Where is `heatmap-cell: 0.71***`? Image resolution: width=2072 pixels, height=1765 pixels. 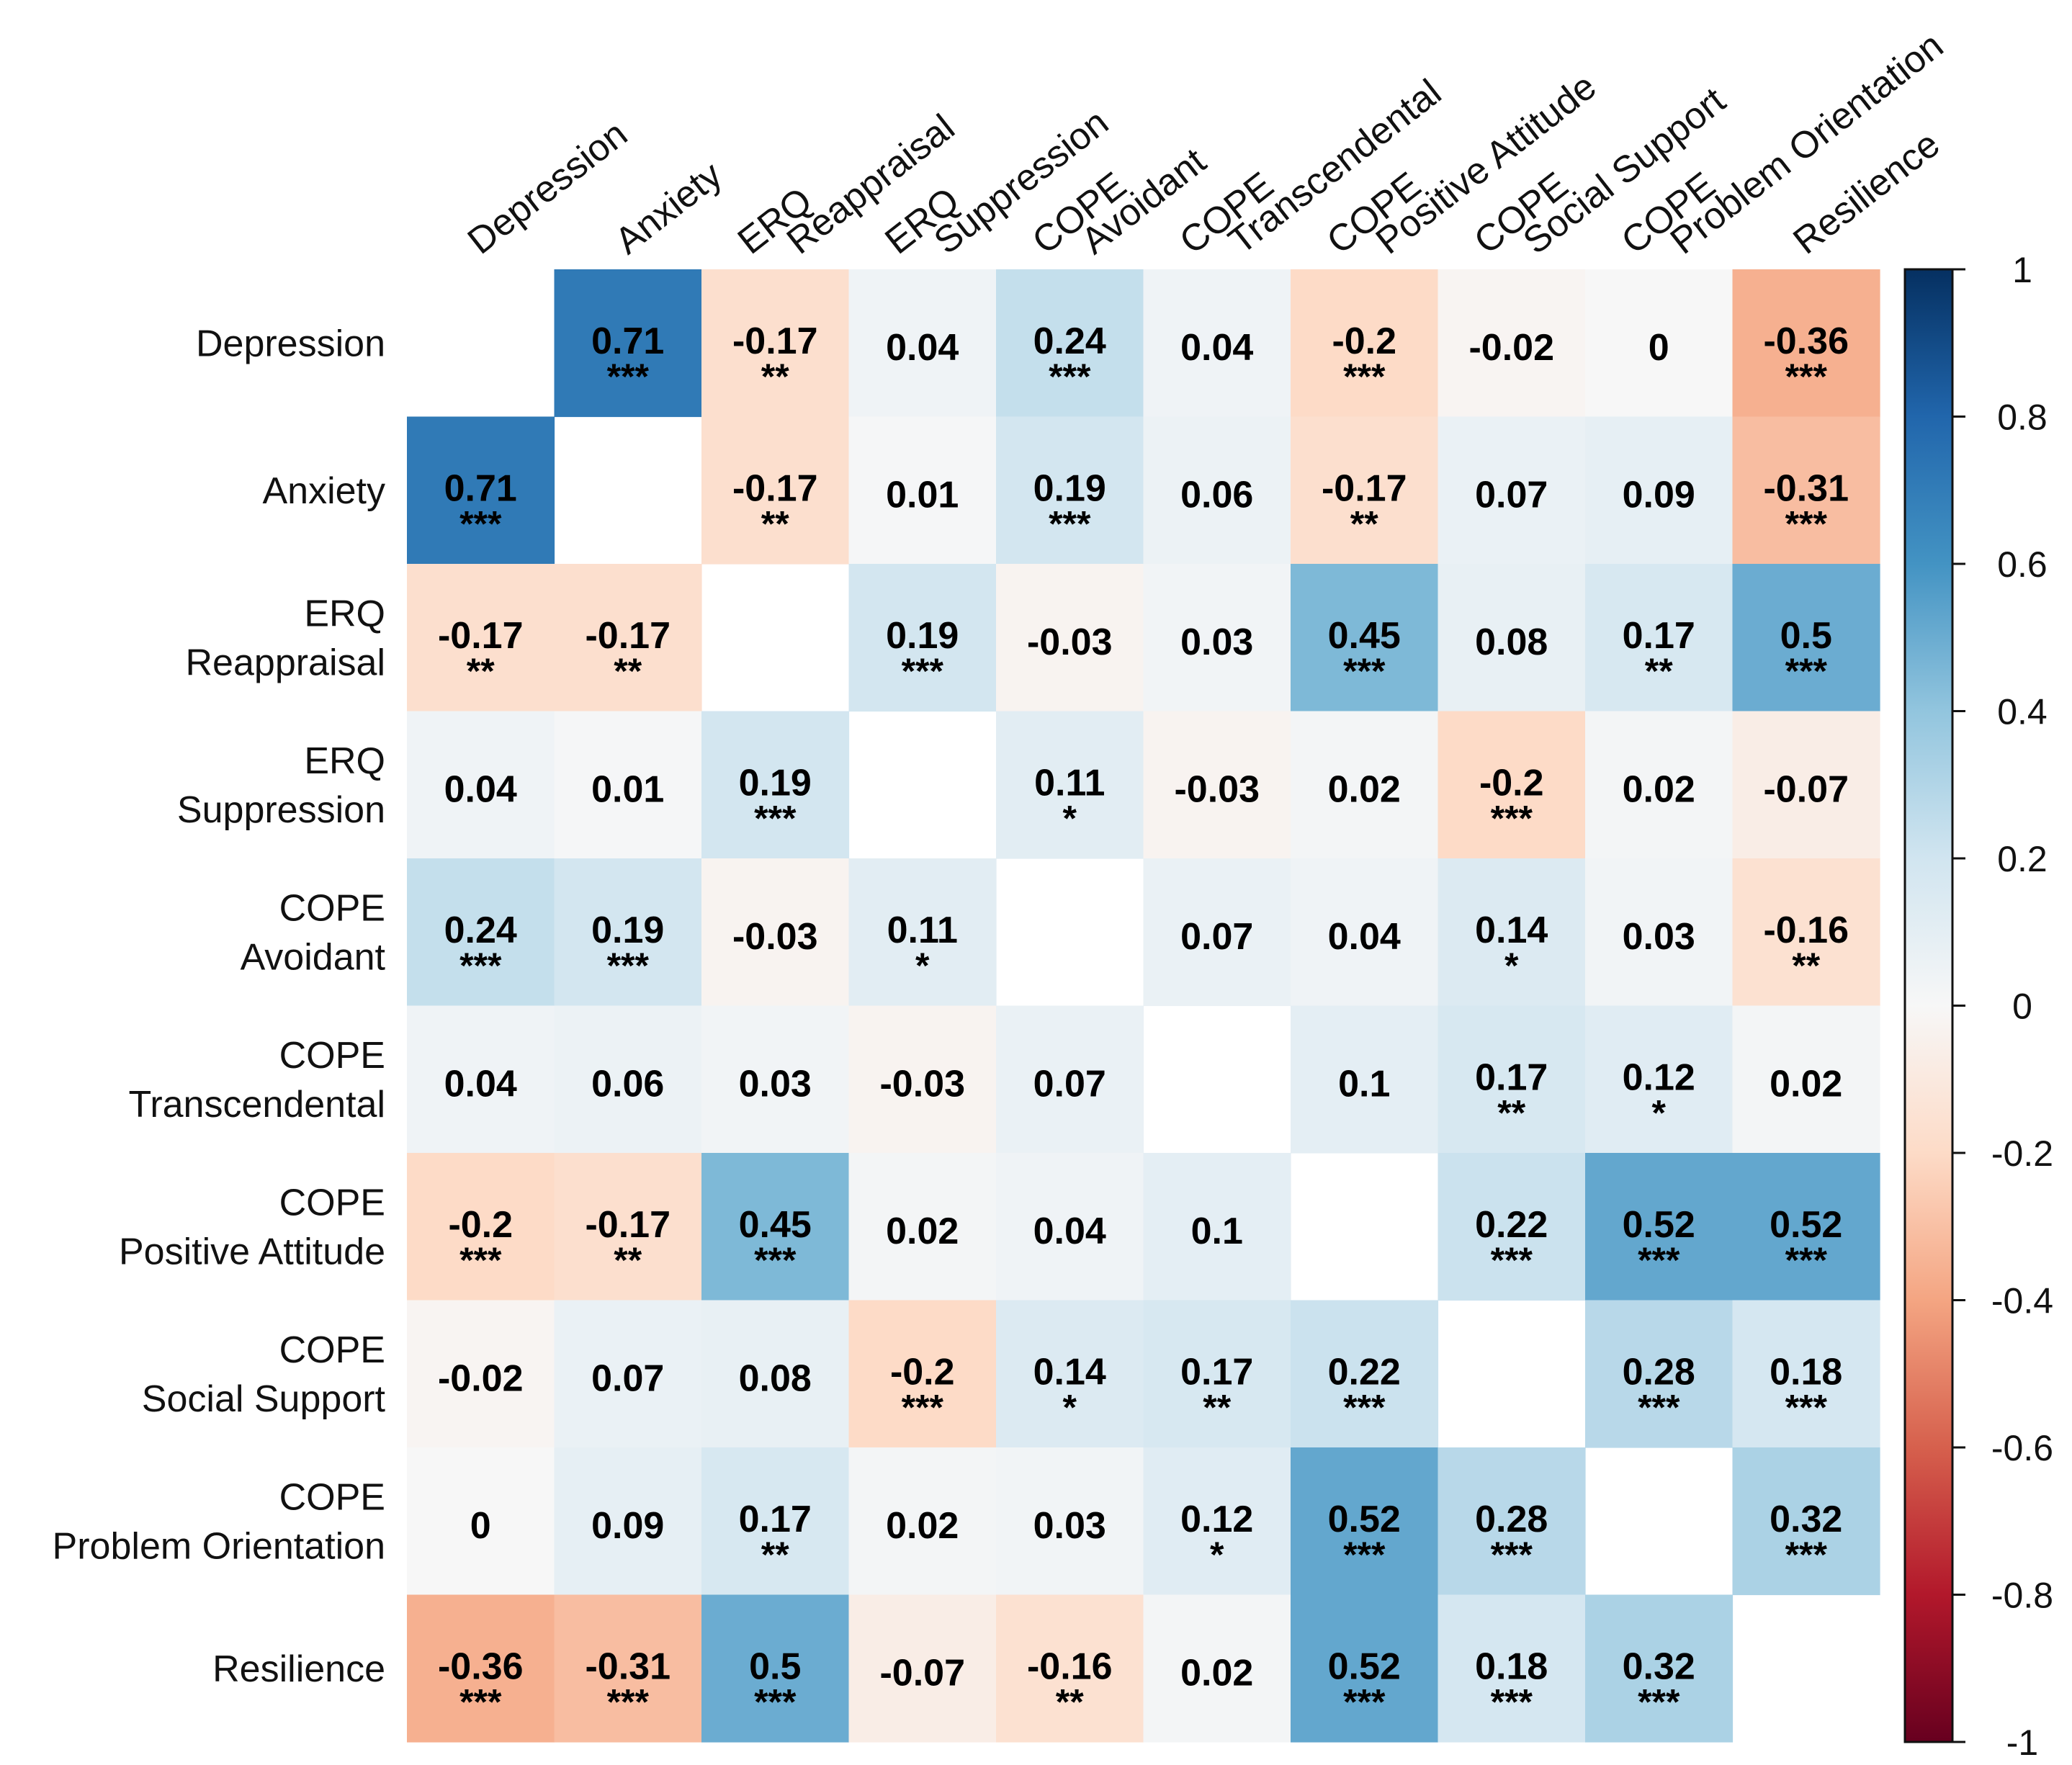 heatmap-cell: 0.71*** is located at coordinates (481, 490).